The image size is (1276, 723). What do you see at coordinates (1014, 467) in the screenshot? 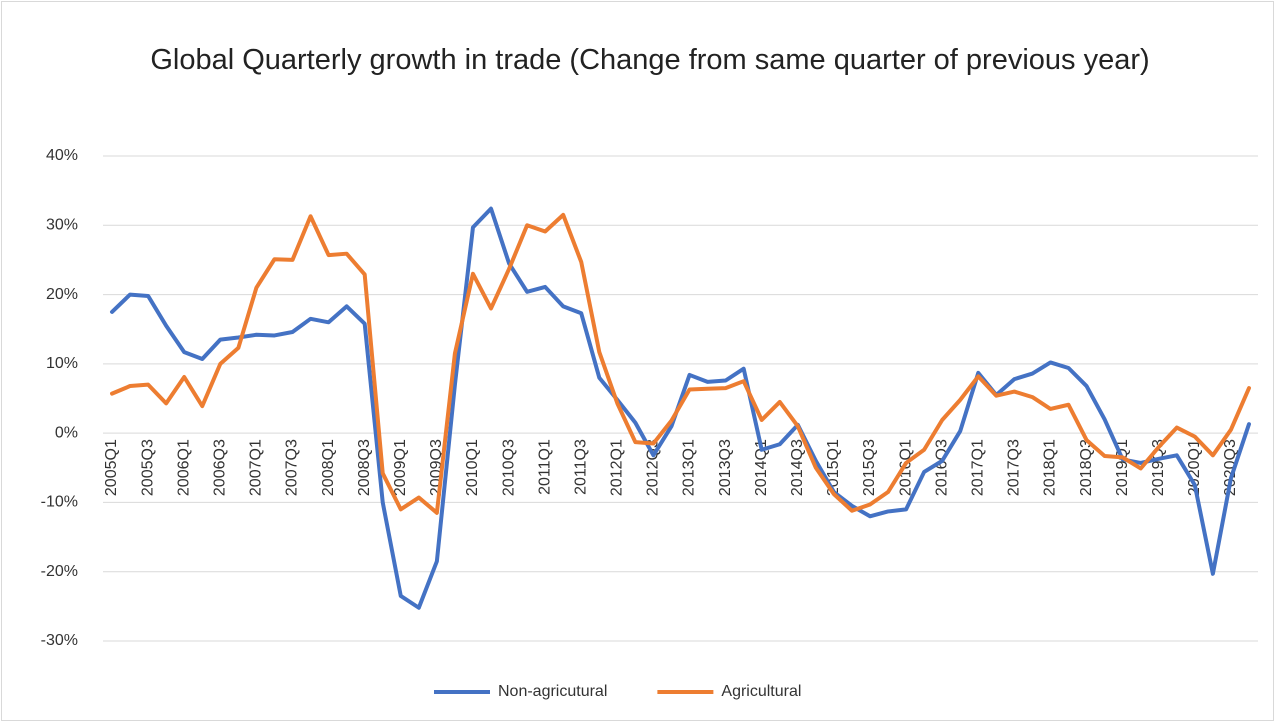
I see `x-tick-label: 2017Q3` at bounding box center [1014, 467].